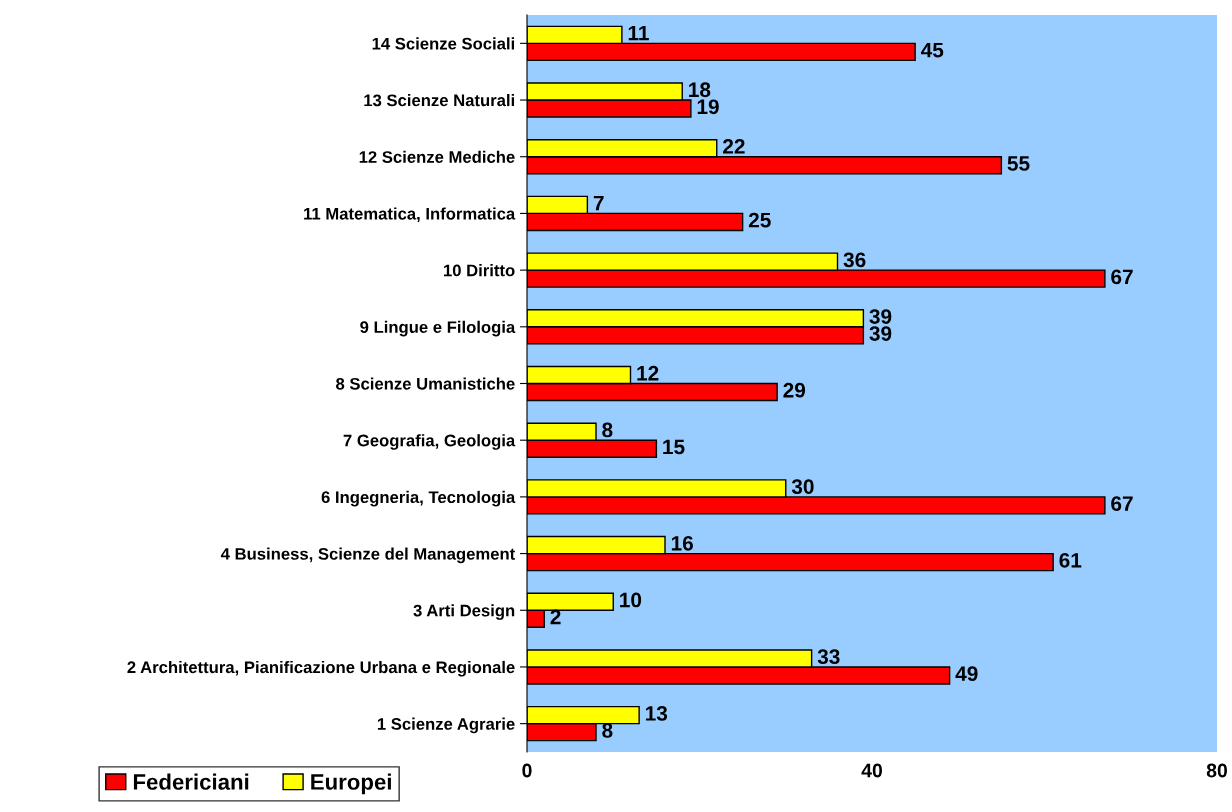 The height and width of the screenshot is (812, 1232). I want to click on y-tick-label: 10 Diritto, so click(479, 270).